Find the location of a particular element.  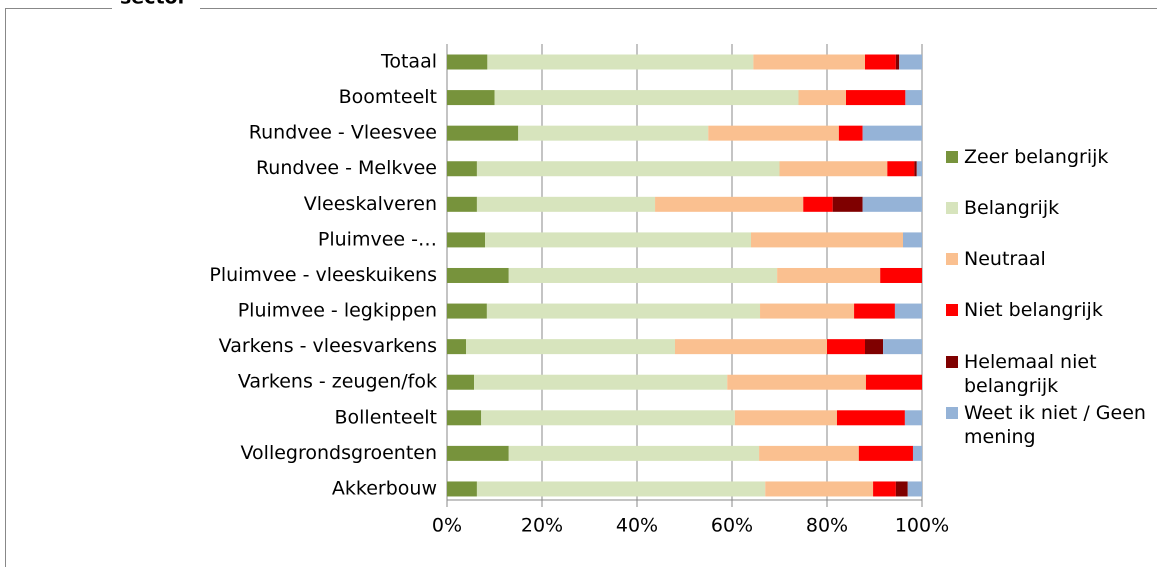

x-tick-label: 100% is located at coordinates (922, 526).